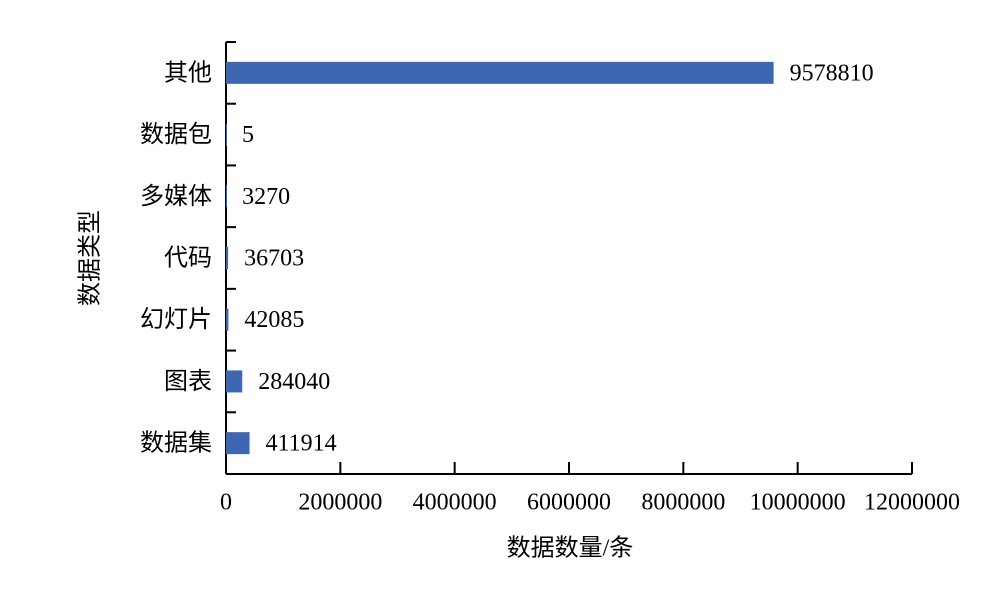 The image size is (990, 602). What do you see at coordinates (912, 503) in the screenshot?
I see `x-tick-label: 12000000` at bounding box center [912, 503].